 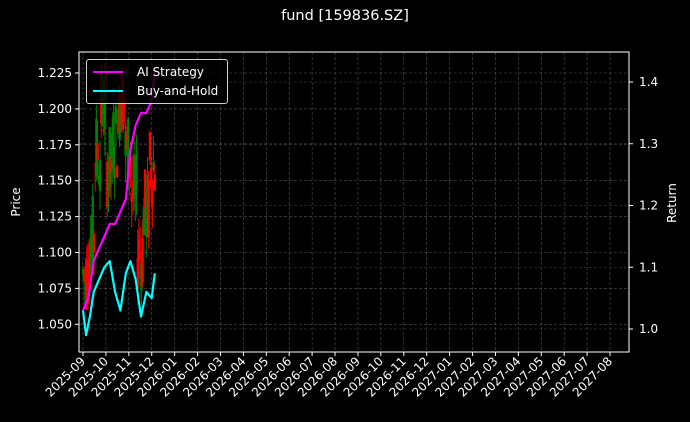 What do you see at coordinates (118, 298) in the screenshot?
I see `buy-and-hold-line` at bounding box center [118, 298].